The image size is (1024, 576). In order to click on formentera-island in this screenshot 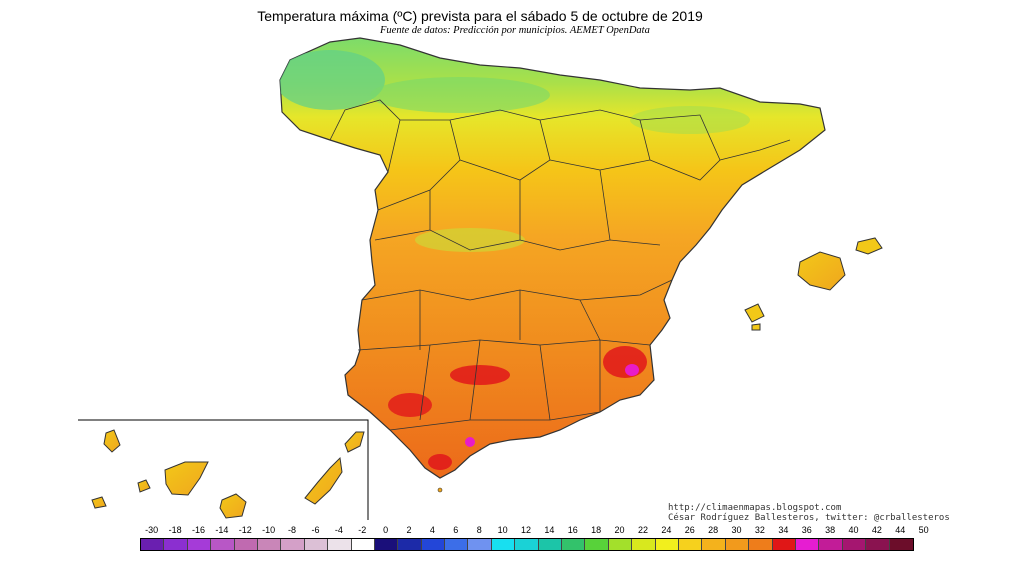, I will do `click(756, 327)`.